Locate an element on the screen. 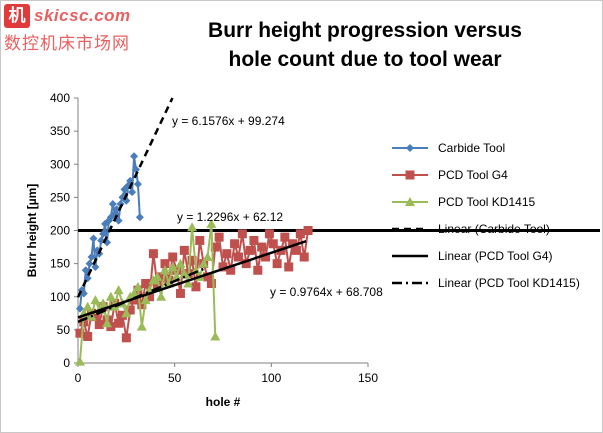 Image resolution: width=603 pixels, height=433 pixels. y-tick-label: 50 is located at coordinates (64, 330).